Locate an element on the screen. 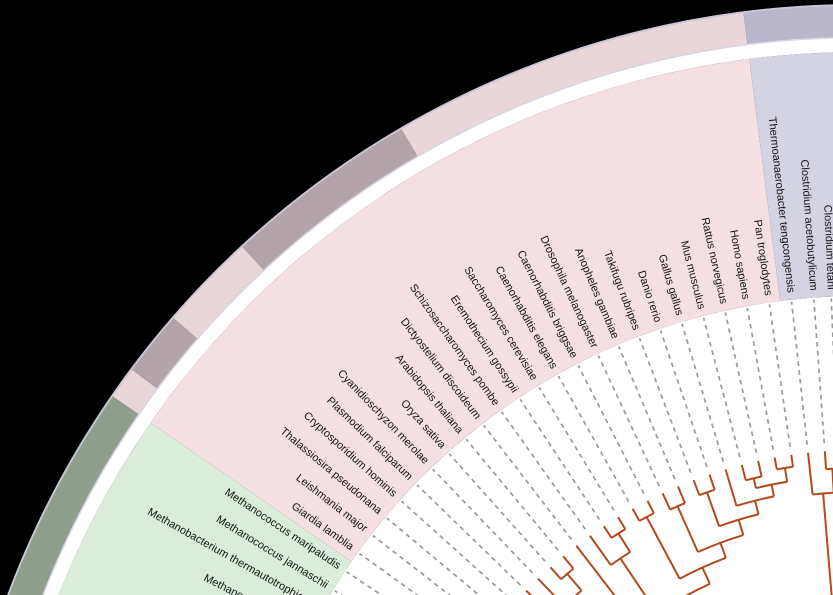 Image resolution: width=833 pixels, height=595 pixels. species-label-bacteria-0: Clostridium tetani is located at coordinates (827, 246).